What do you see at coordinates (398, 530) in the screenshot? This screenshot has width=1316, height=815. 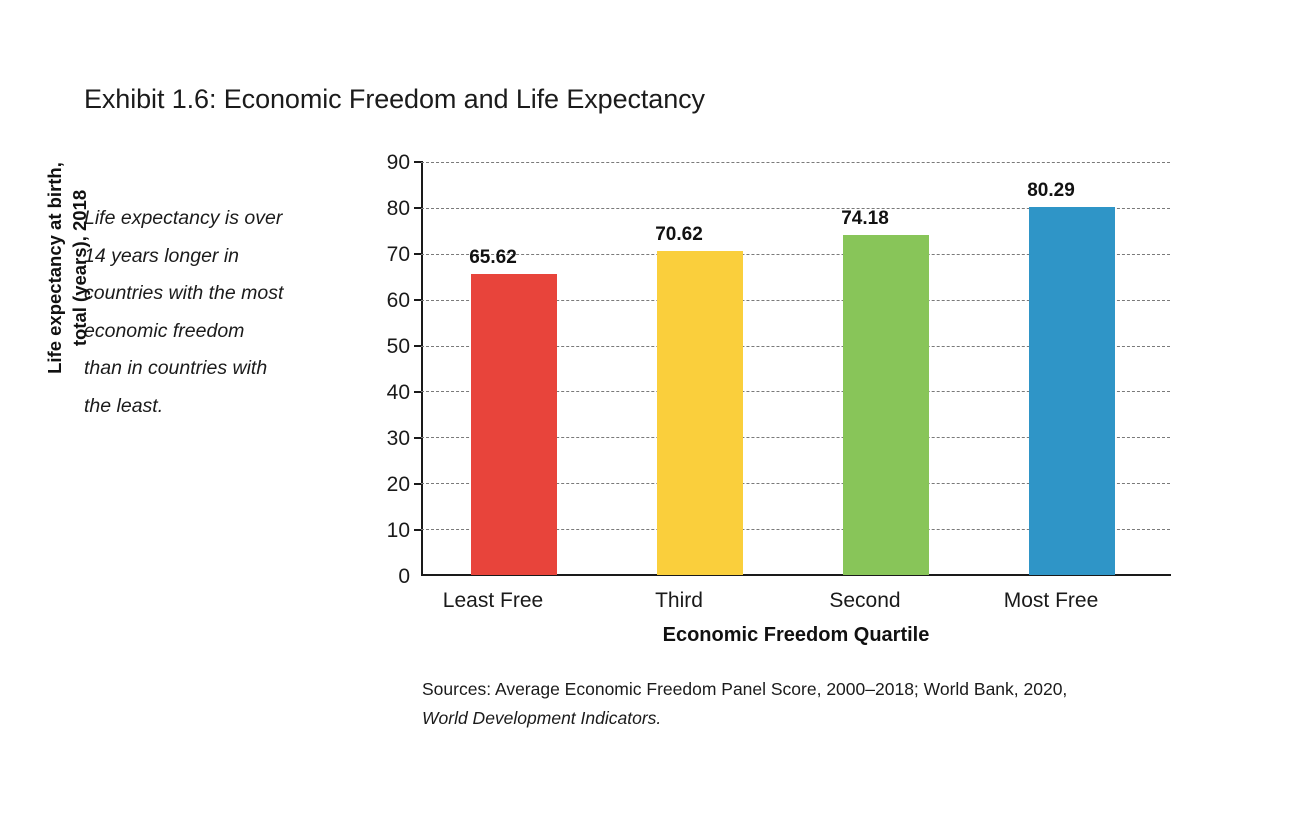 I see `y-tick-label: 10` at bounding box center [398, 530].